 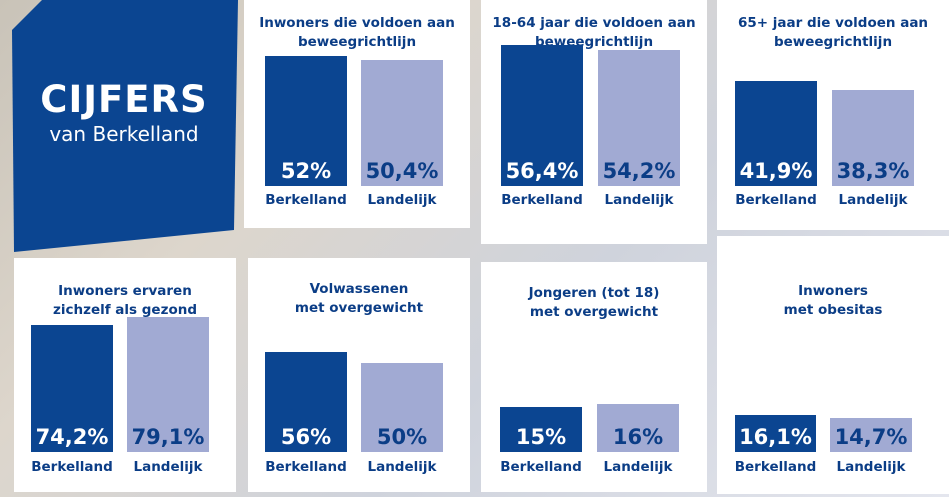 I want to click on bar-value-label: 52%, so click(x=306, y=171).